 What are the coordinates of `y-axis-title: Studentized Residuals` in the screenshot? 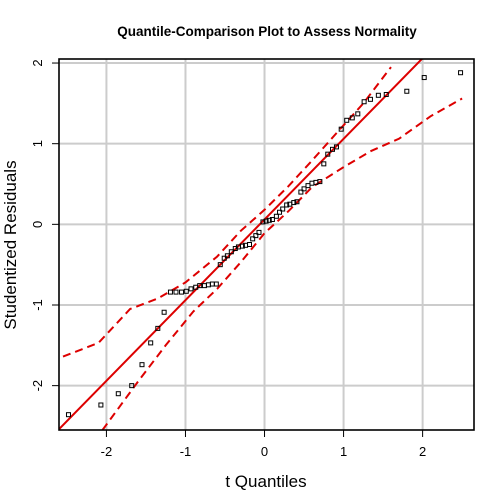 It's located at (10, 244).